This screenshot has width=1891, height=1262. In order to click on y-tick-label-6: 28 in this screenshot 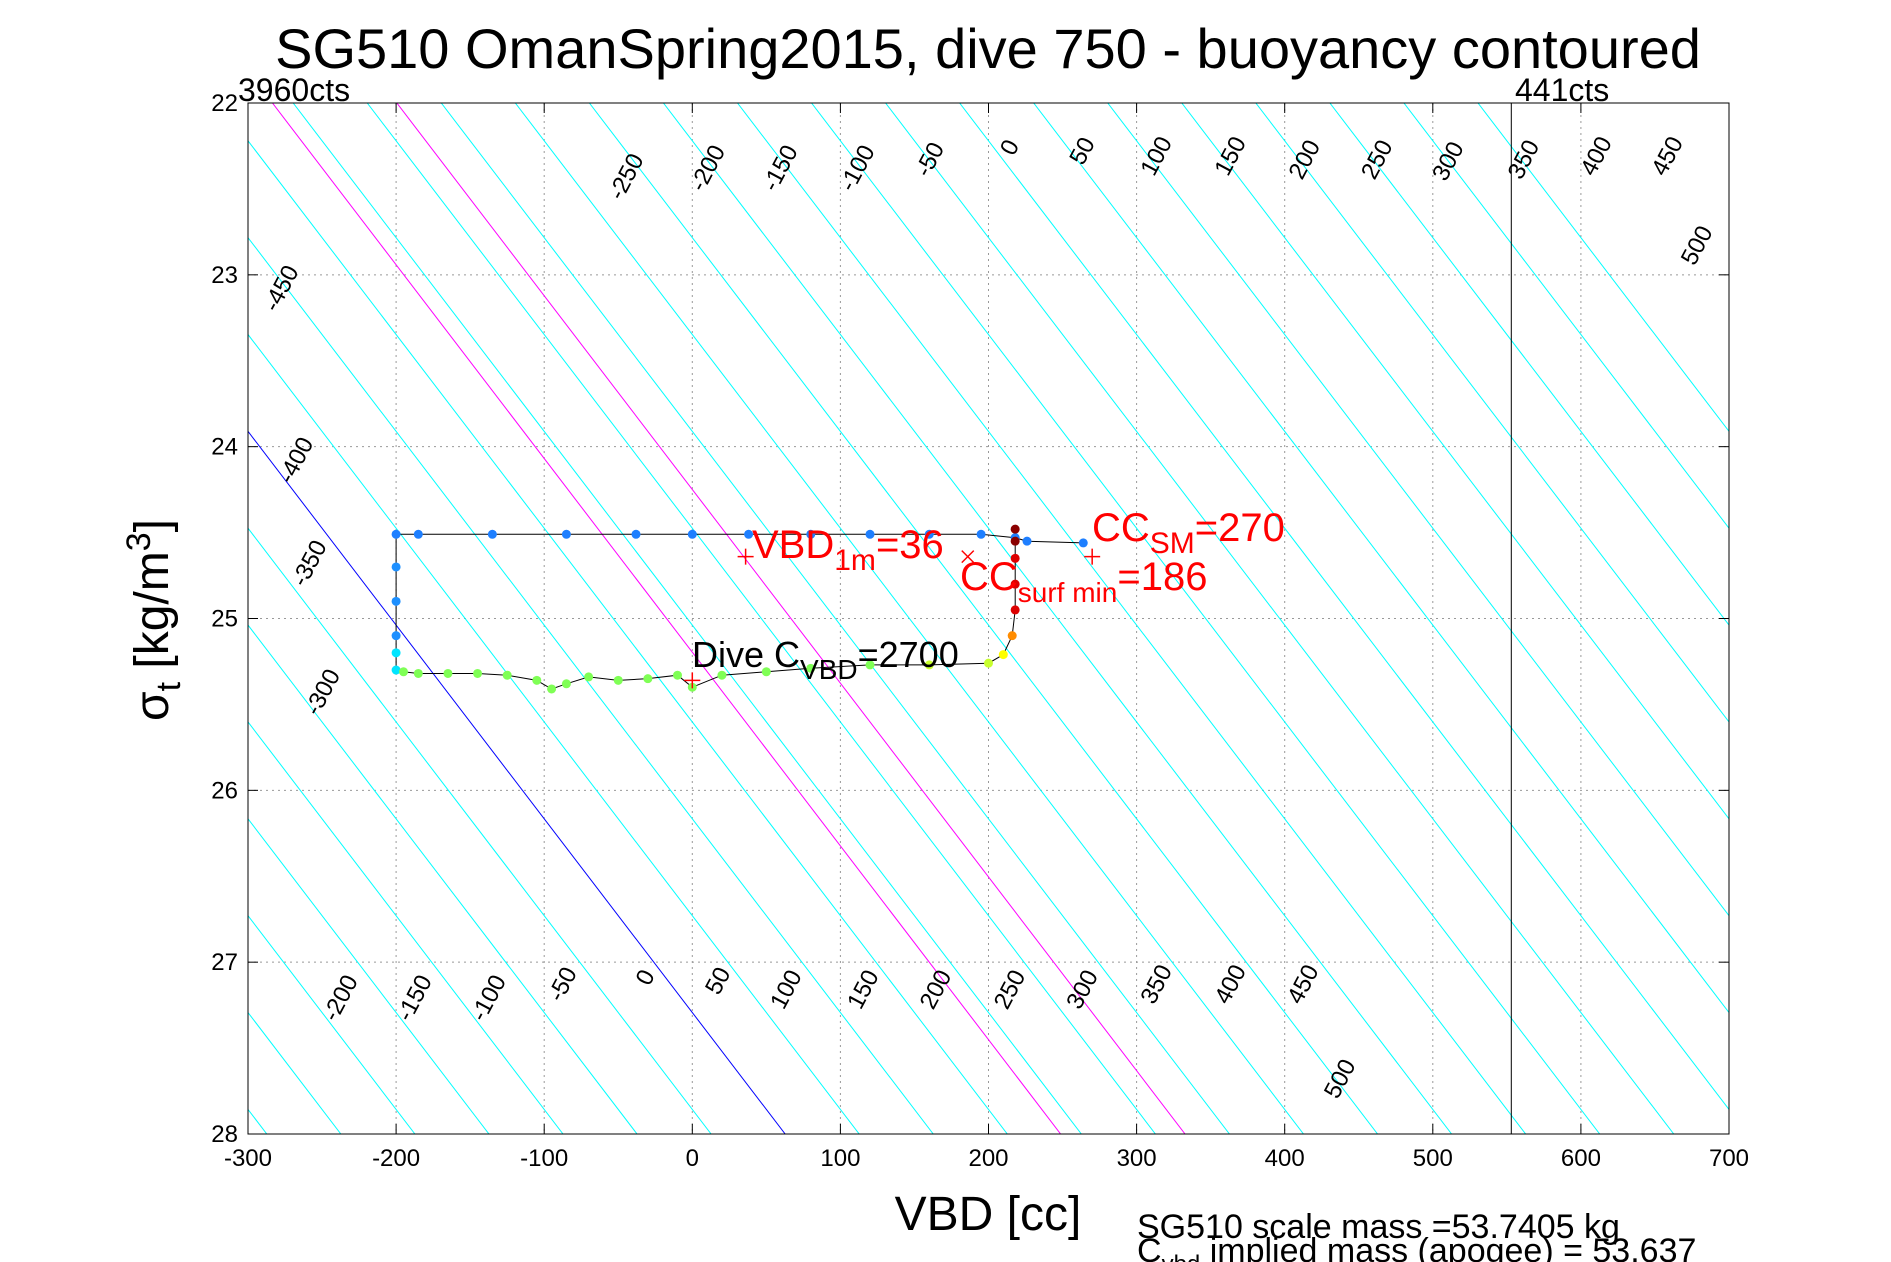, I will do `click(224, 1134)`.